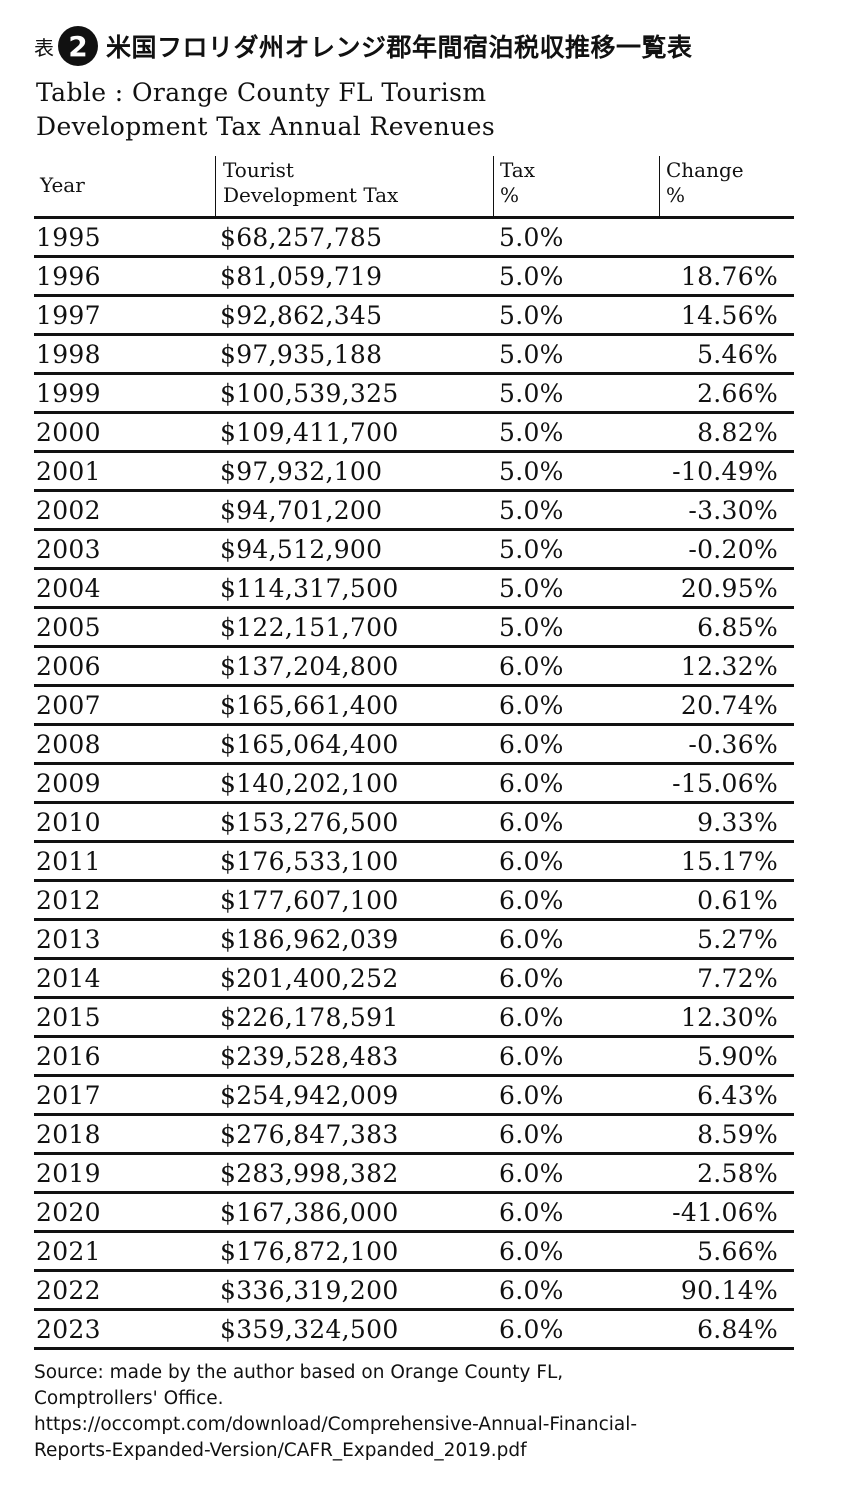 Image resolution: width=842 pixels, height=1494 pixels. Describe the element at coordinates (737, 1251) in the screenshot. I see `cell-change-percent: 5.66%` at that location.